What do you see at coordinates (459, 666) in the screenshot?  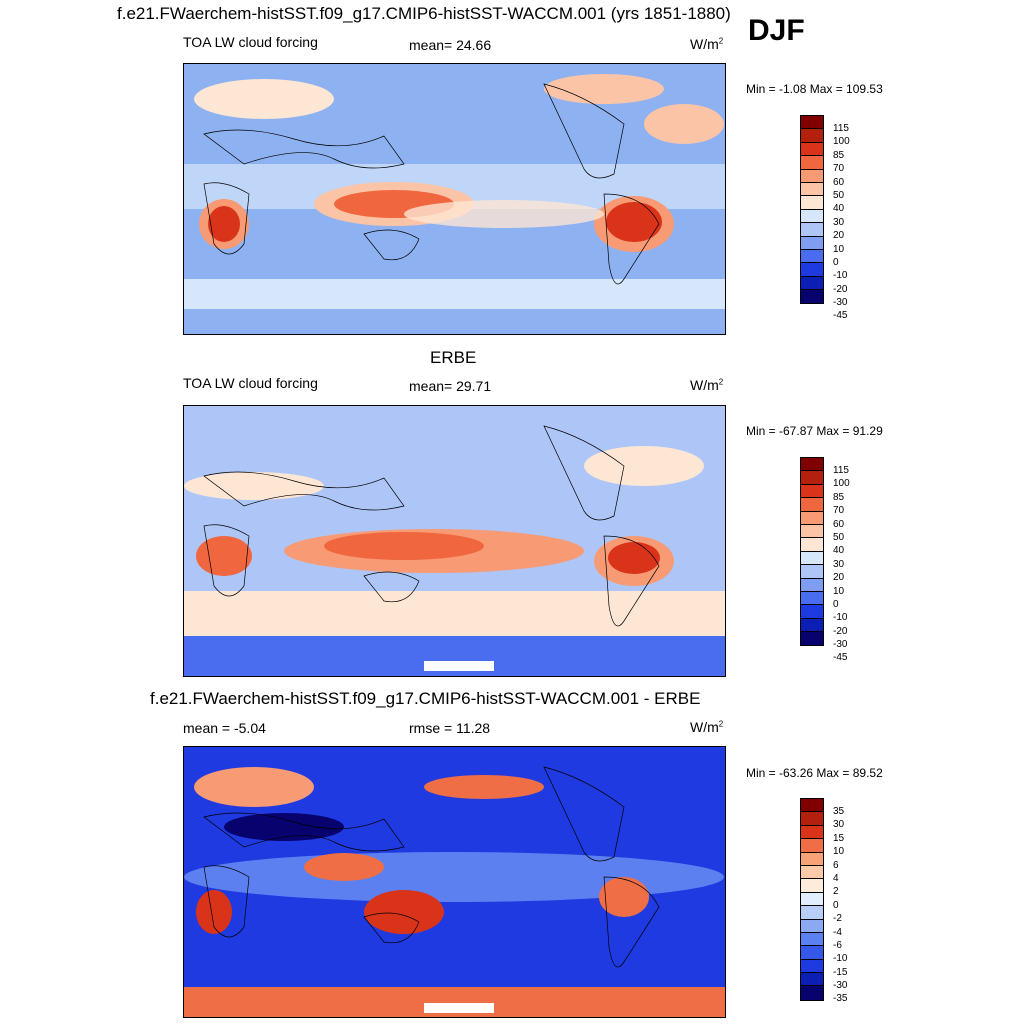 I see `panel2-missing-region` at bounding box center [459, 666].